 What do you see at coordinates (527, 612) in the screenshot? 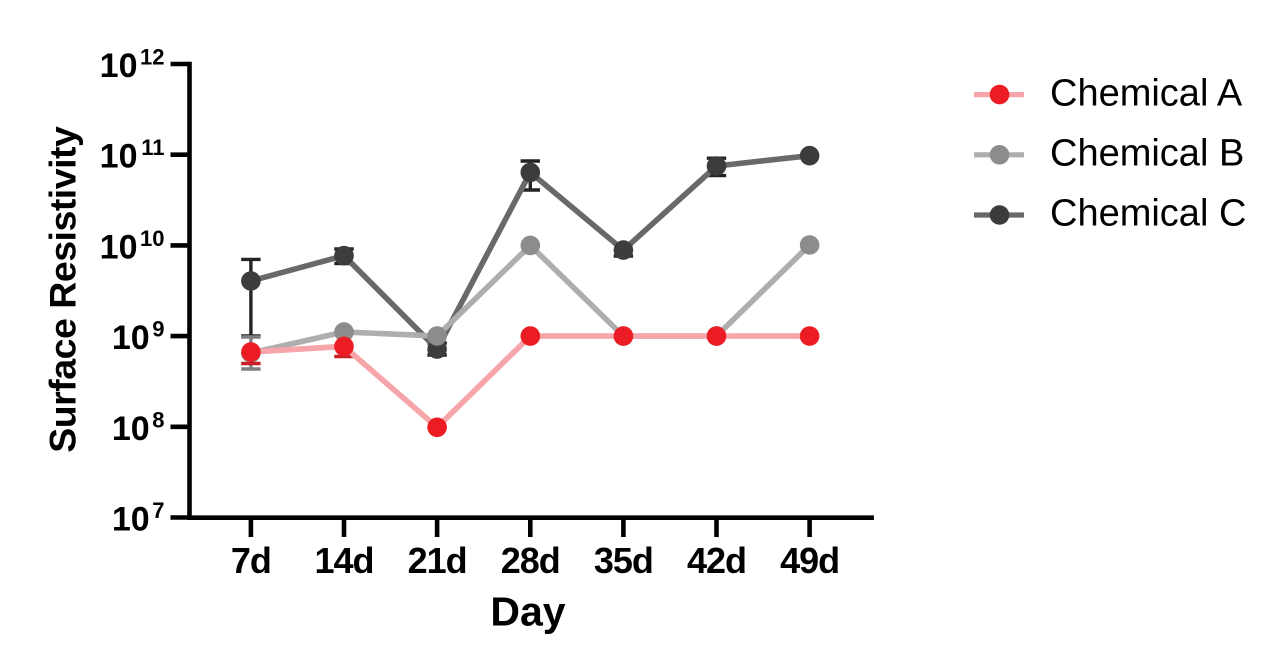
I see `svg-text: Day` at bounding box center [527, 612].